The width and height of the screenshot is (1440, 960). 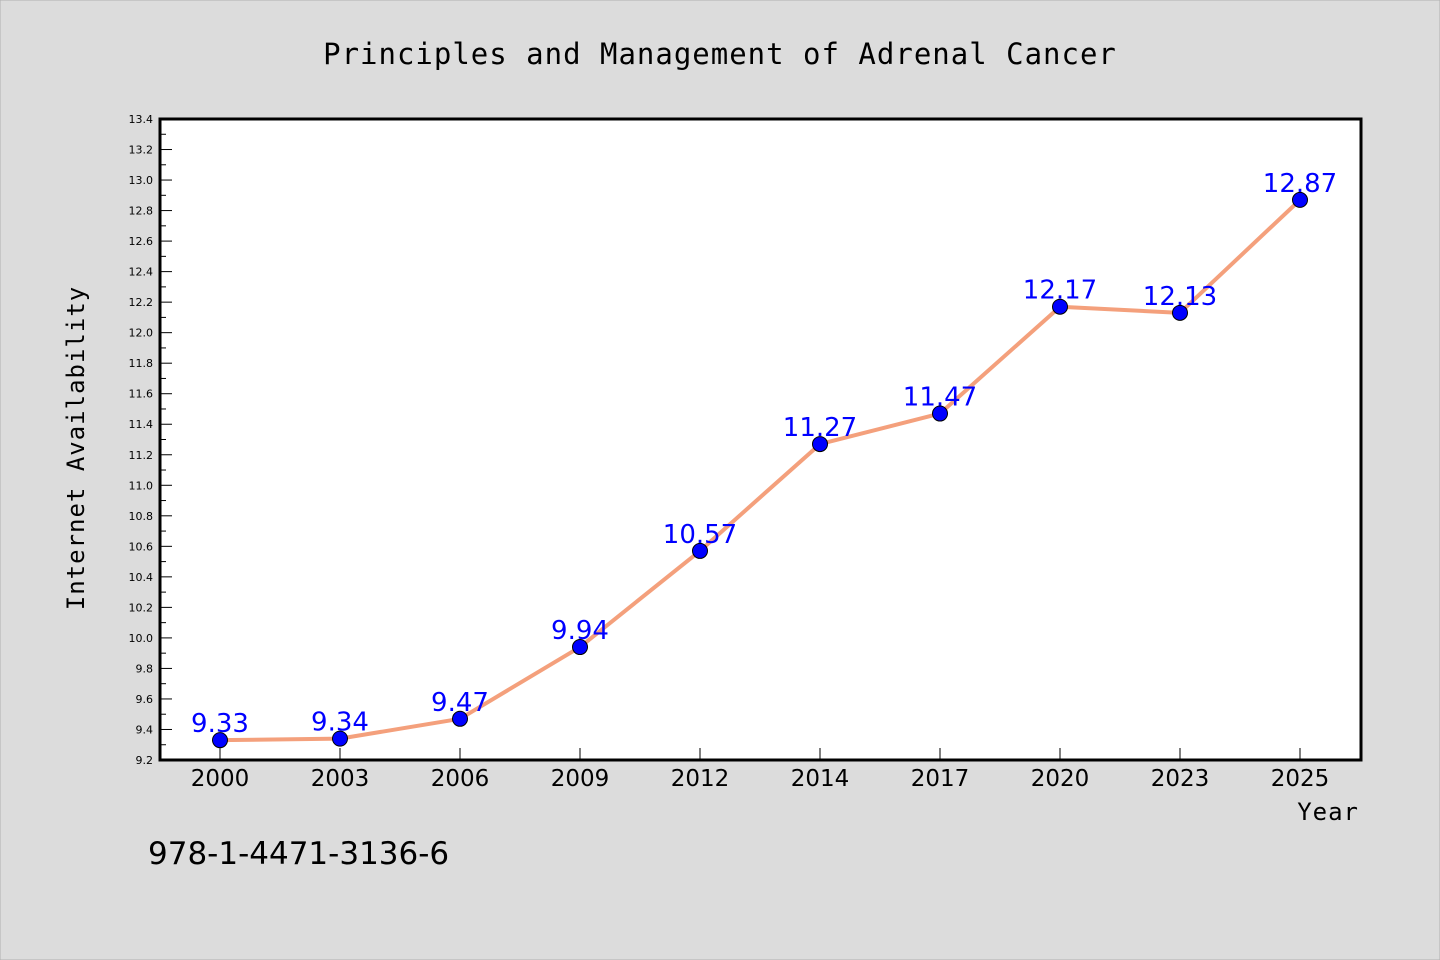 I want to click on data-label: 9.94, so click(x=580, y=631).